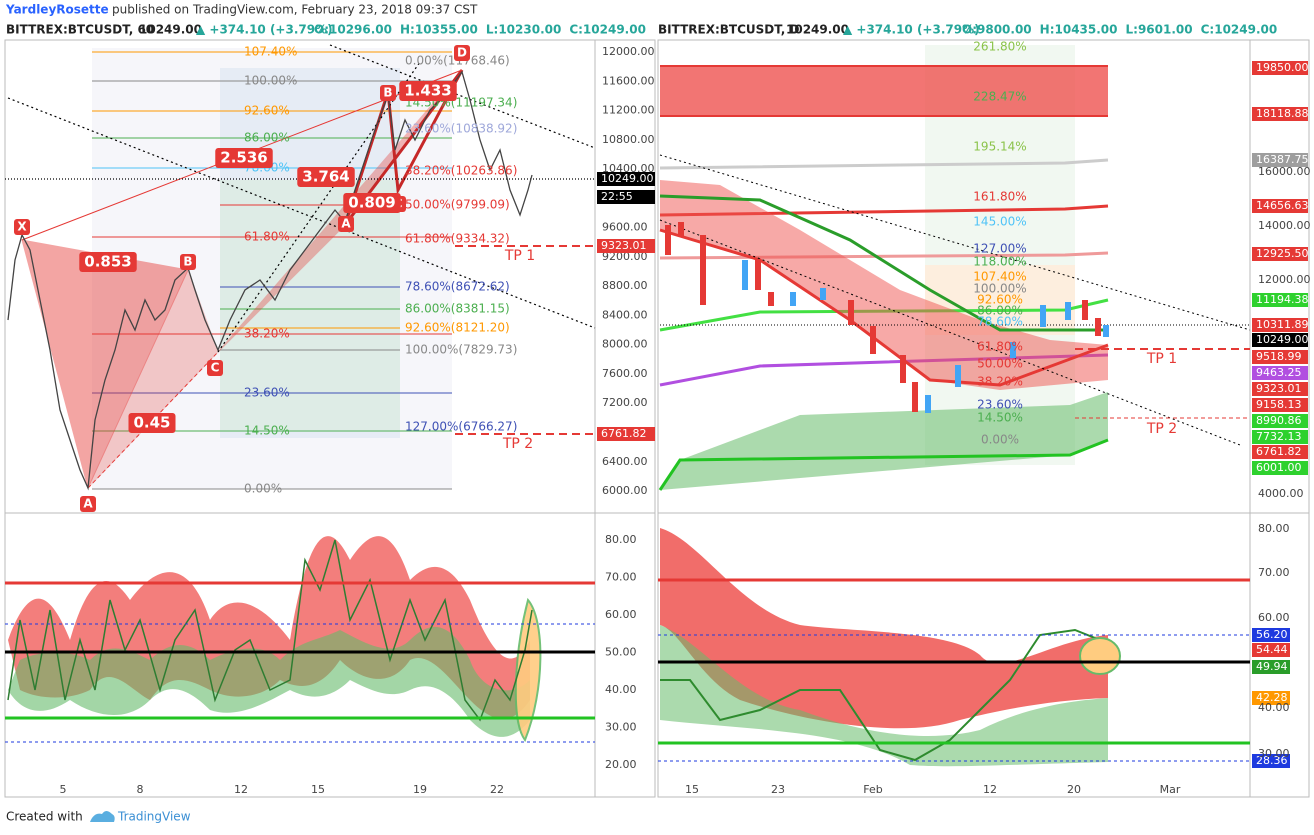  Describe the element at coordinates (215, 368) in the screenshot. I see `point-label: C` at that location.